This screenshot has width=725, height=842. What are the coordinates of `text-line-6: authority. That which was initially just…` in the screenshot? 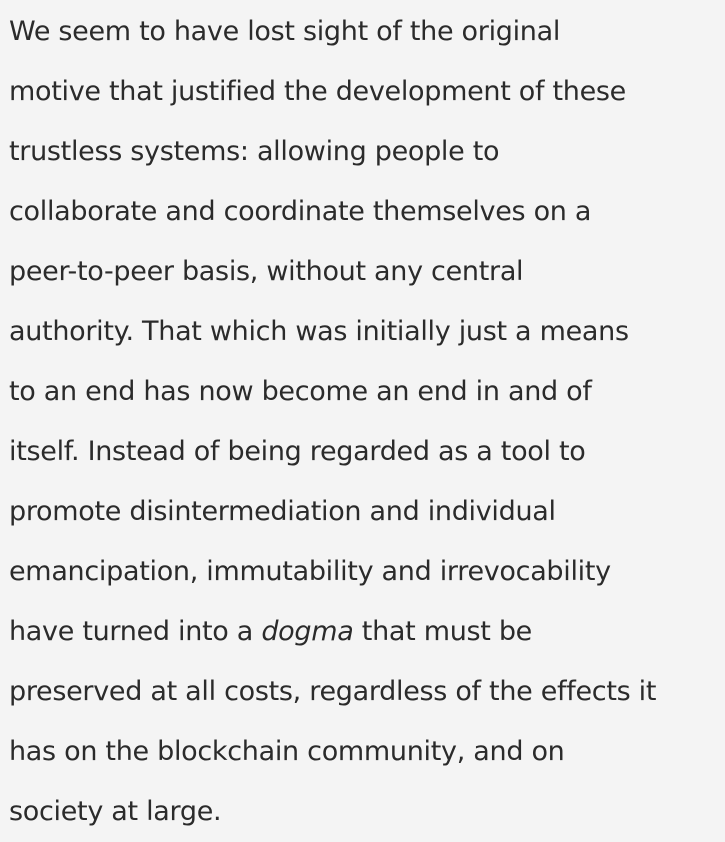 It's located at (319, 331).